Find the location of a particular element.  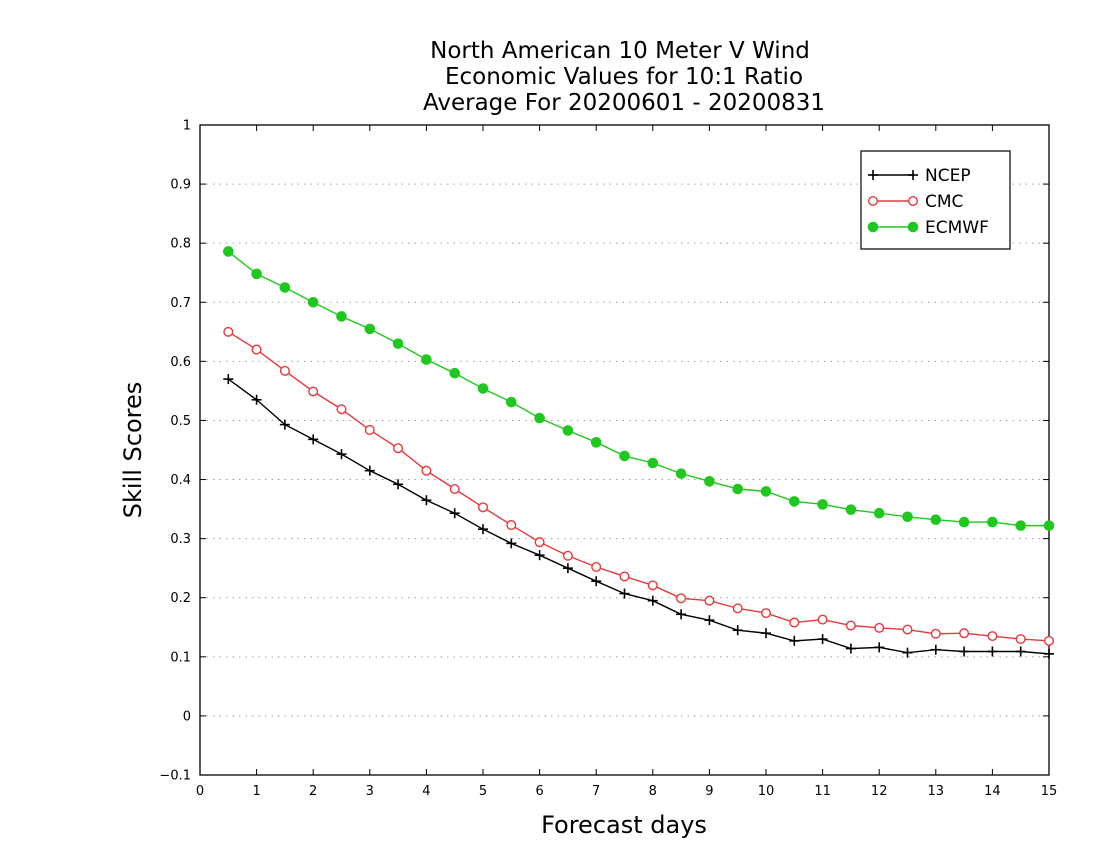

x-tick-label: 12 is located at coordinates (879, 791).